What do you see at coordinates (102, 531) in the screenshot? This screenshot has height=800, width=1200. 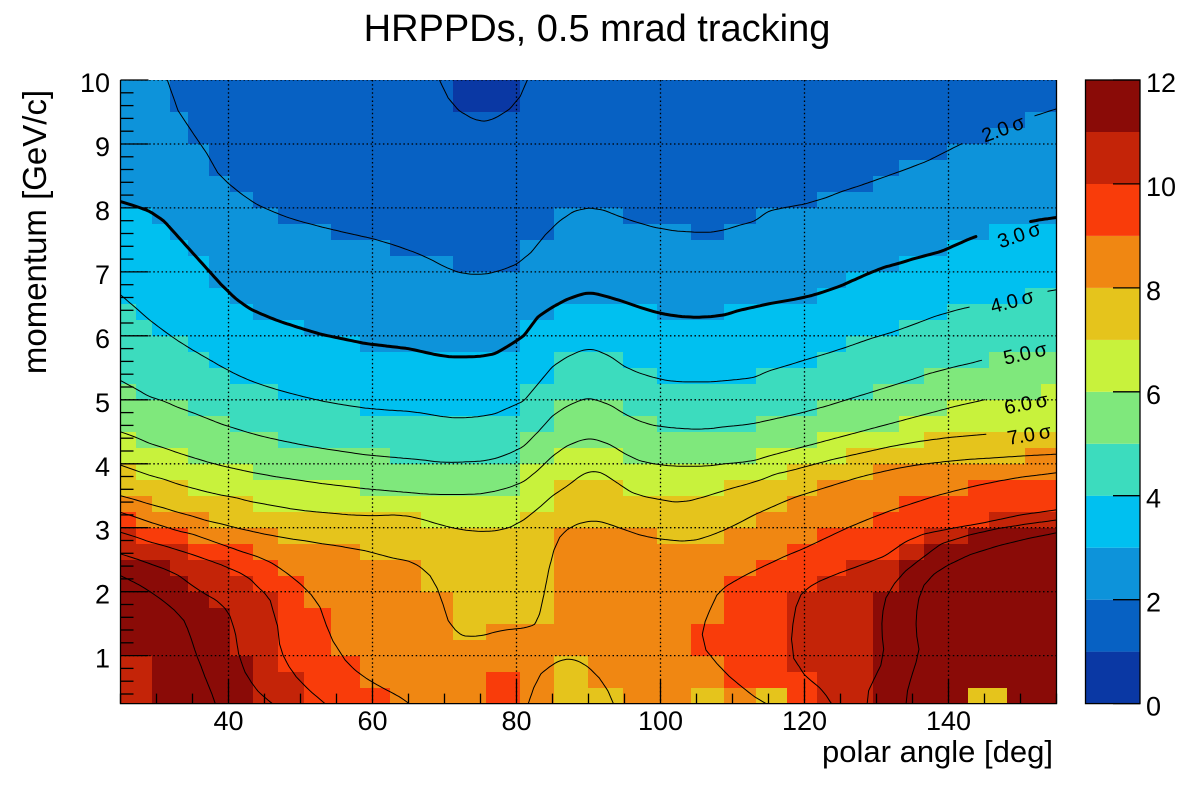 I see `svg-text: 3` at bounding box center [102, 531].